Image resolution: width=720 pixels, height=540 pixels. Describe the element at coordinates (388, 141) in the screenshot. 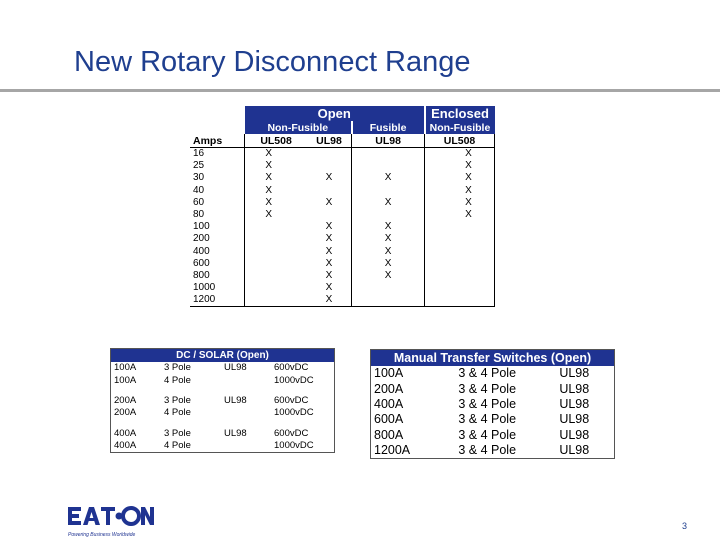

I see `col-fusible-ul98: UL98` at that location.